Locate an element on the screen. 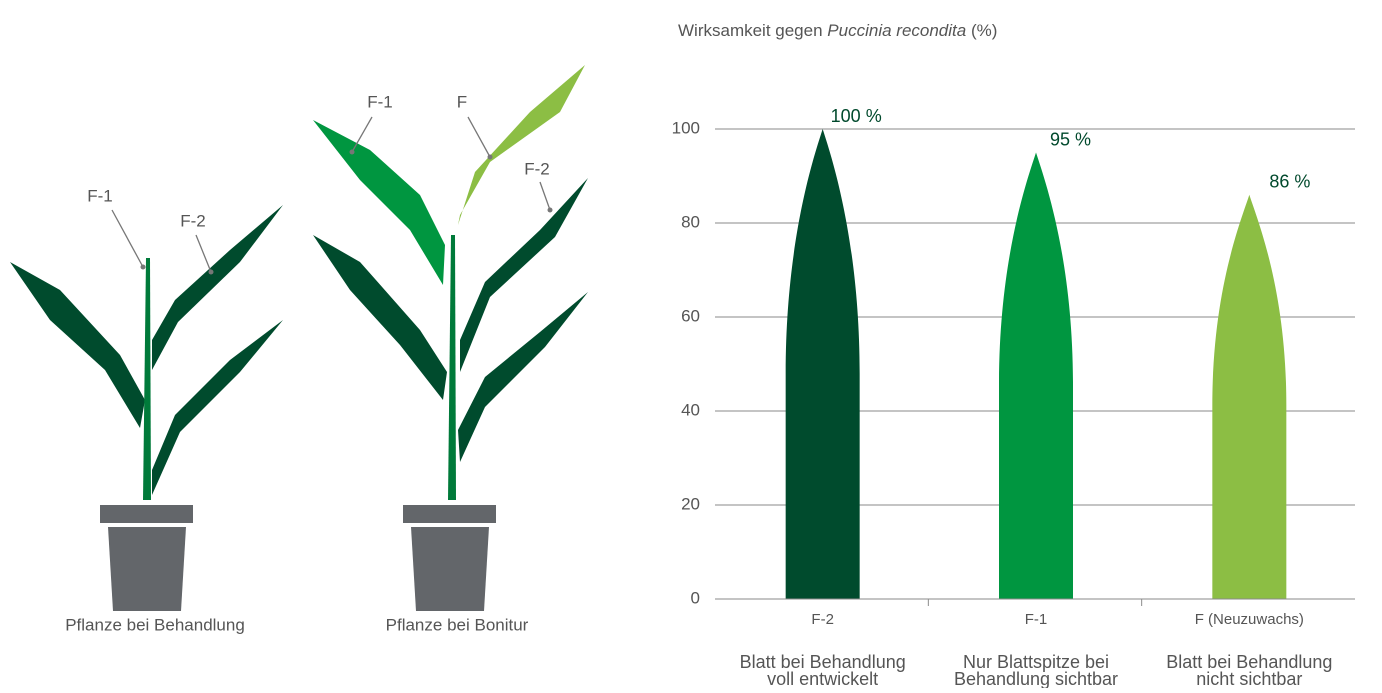  y-tick-label: 60 is located at coordinates (690, 315).